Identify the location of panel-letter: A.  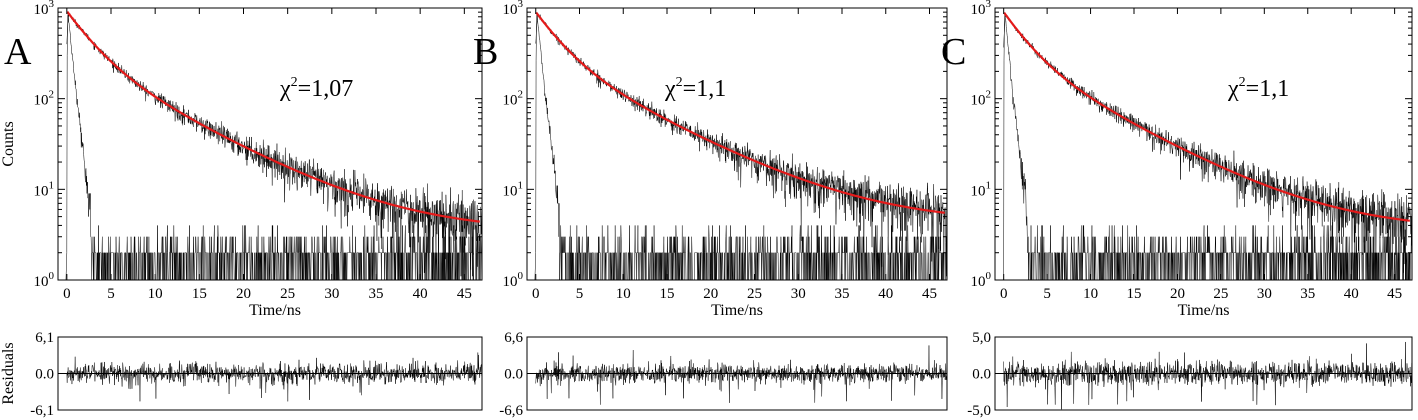
(18, 52).